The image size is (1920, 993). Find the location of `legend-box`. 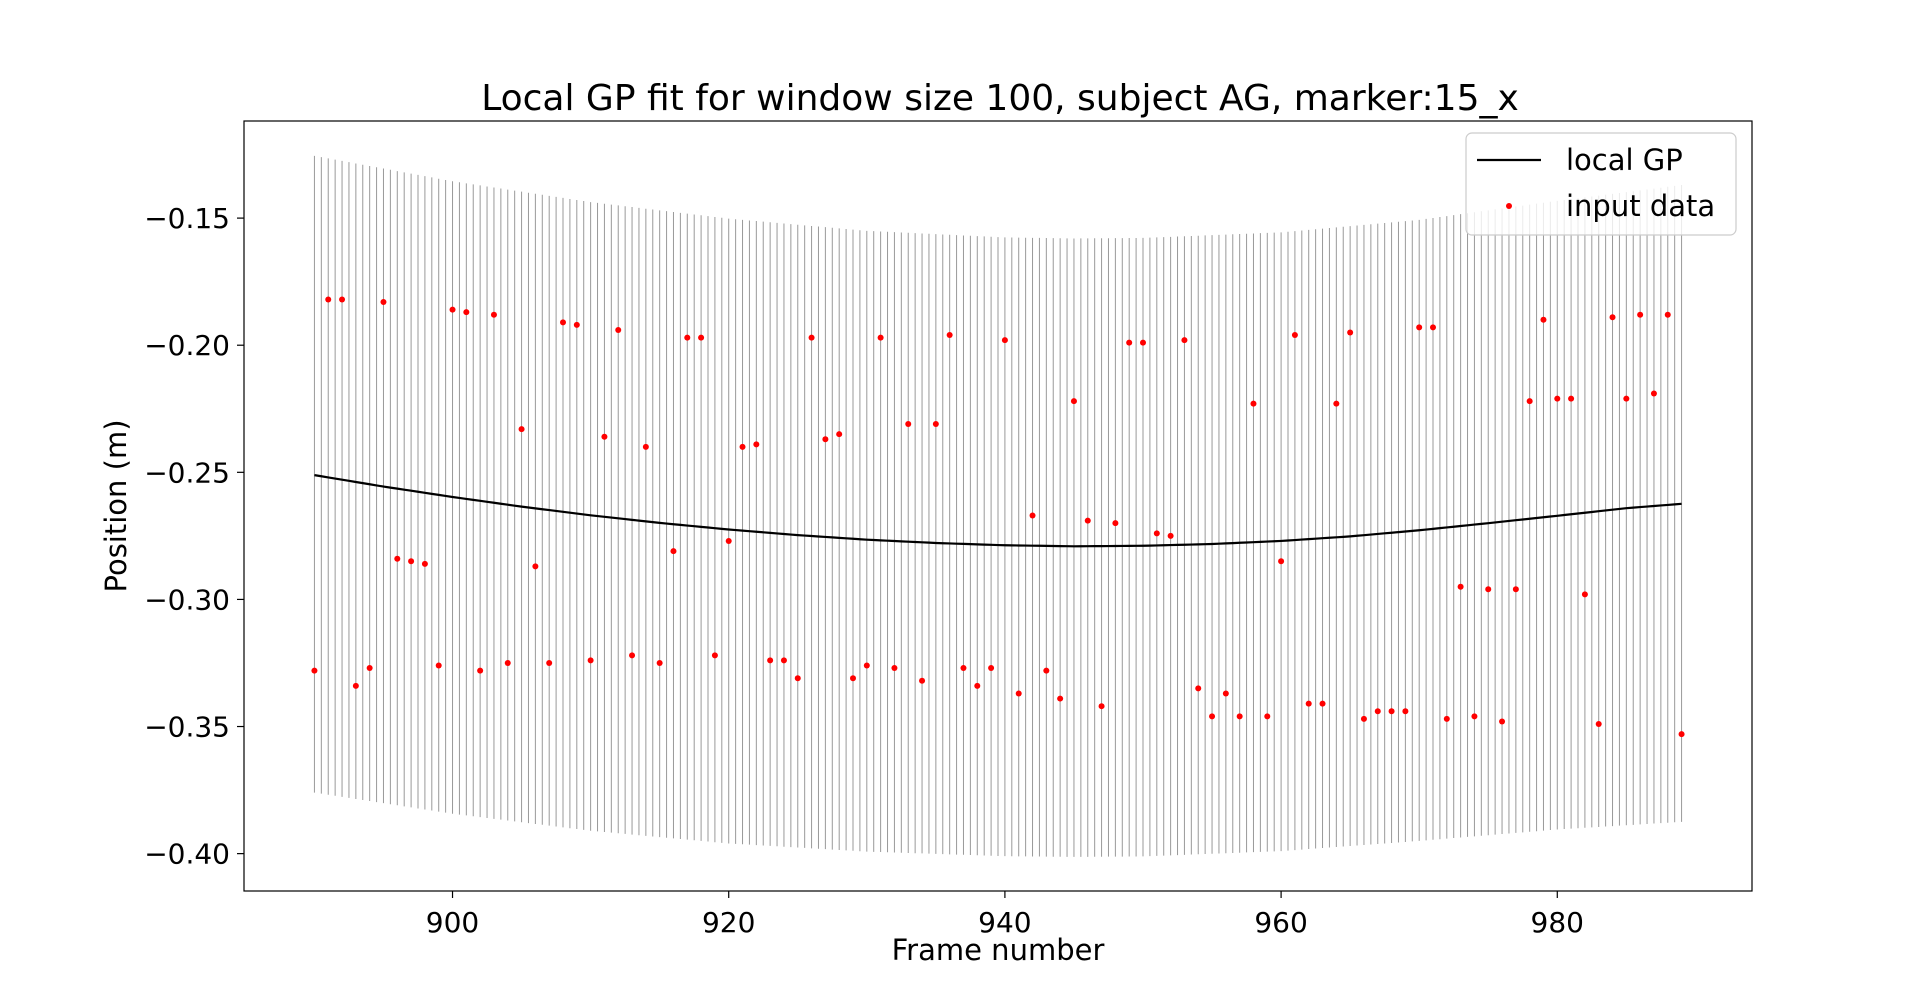

legend-box is located at coordinates (1601, 184).